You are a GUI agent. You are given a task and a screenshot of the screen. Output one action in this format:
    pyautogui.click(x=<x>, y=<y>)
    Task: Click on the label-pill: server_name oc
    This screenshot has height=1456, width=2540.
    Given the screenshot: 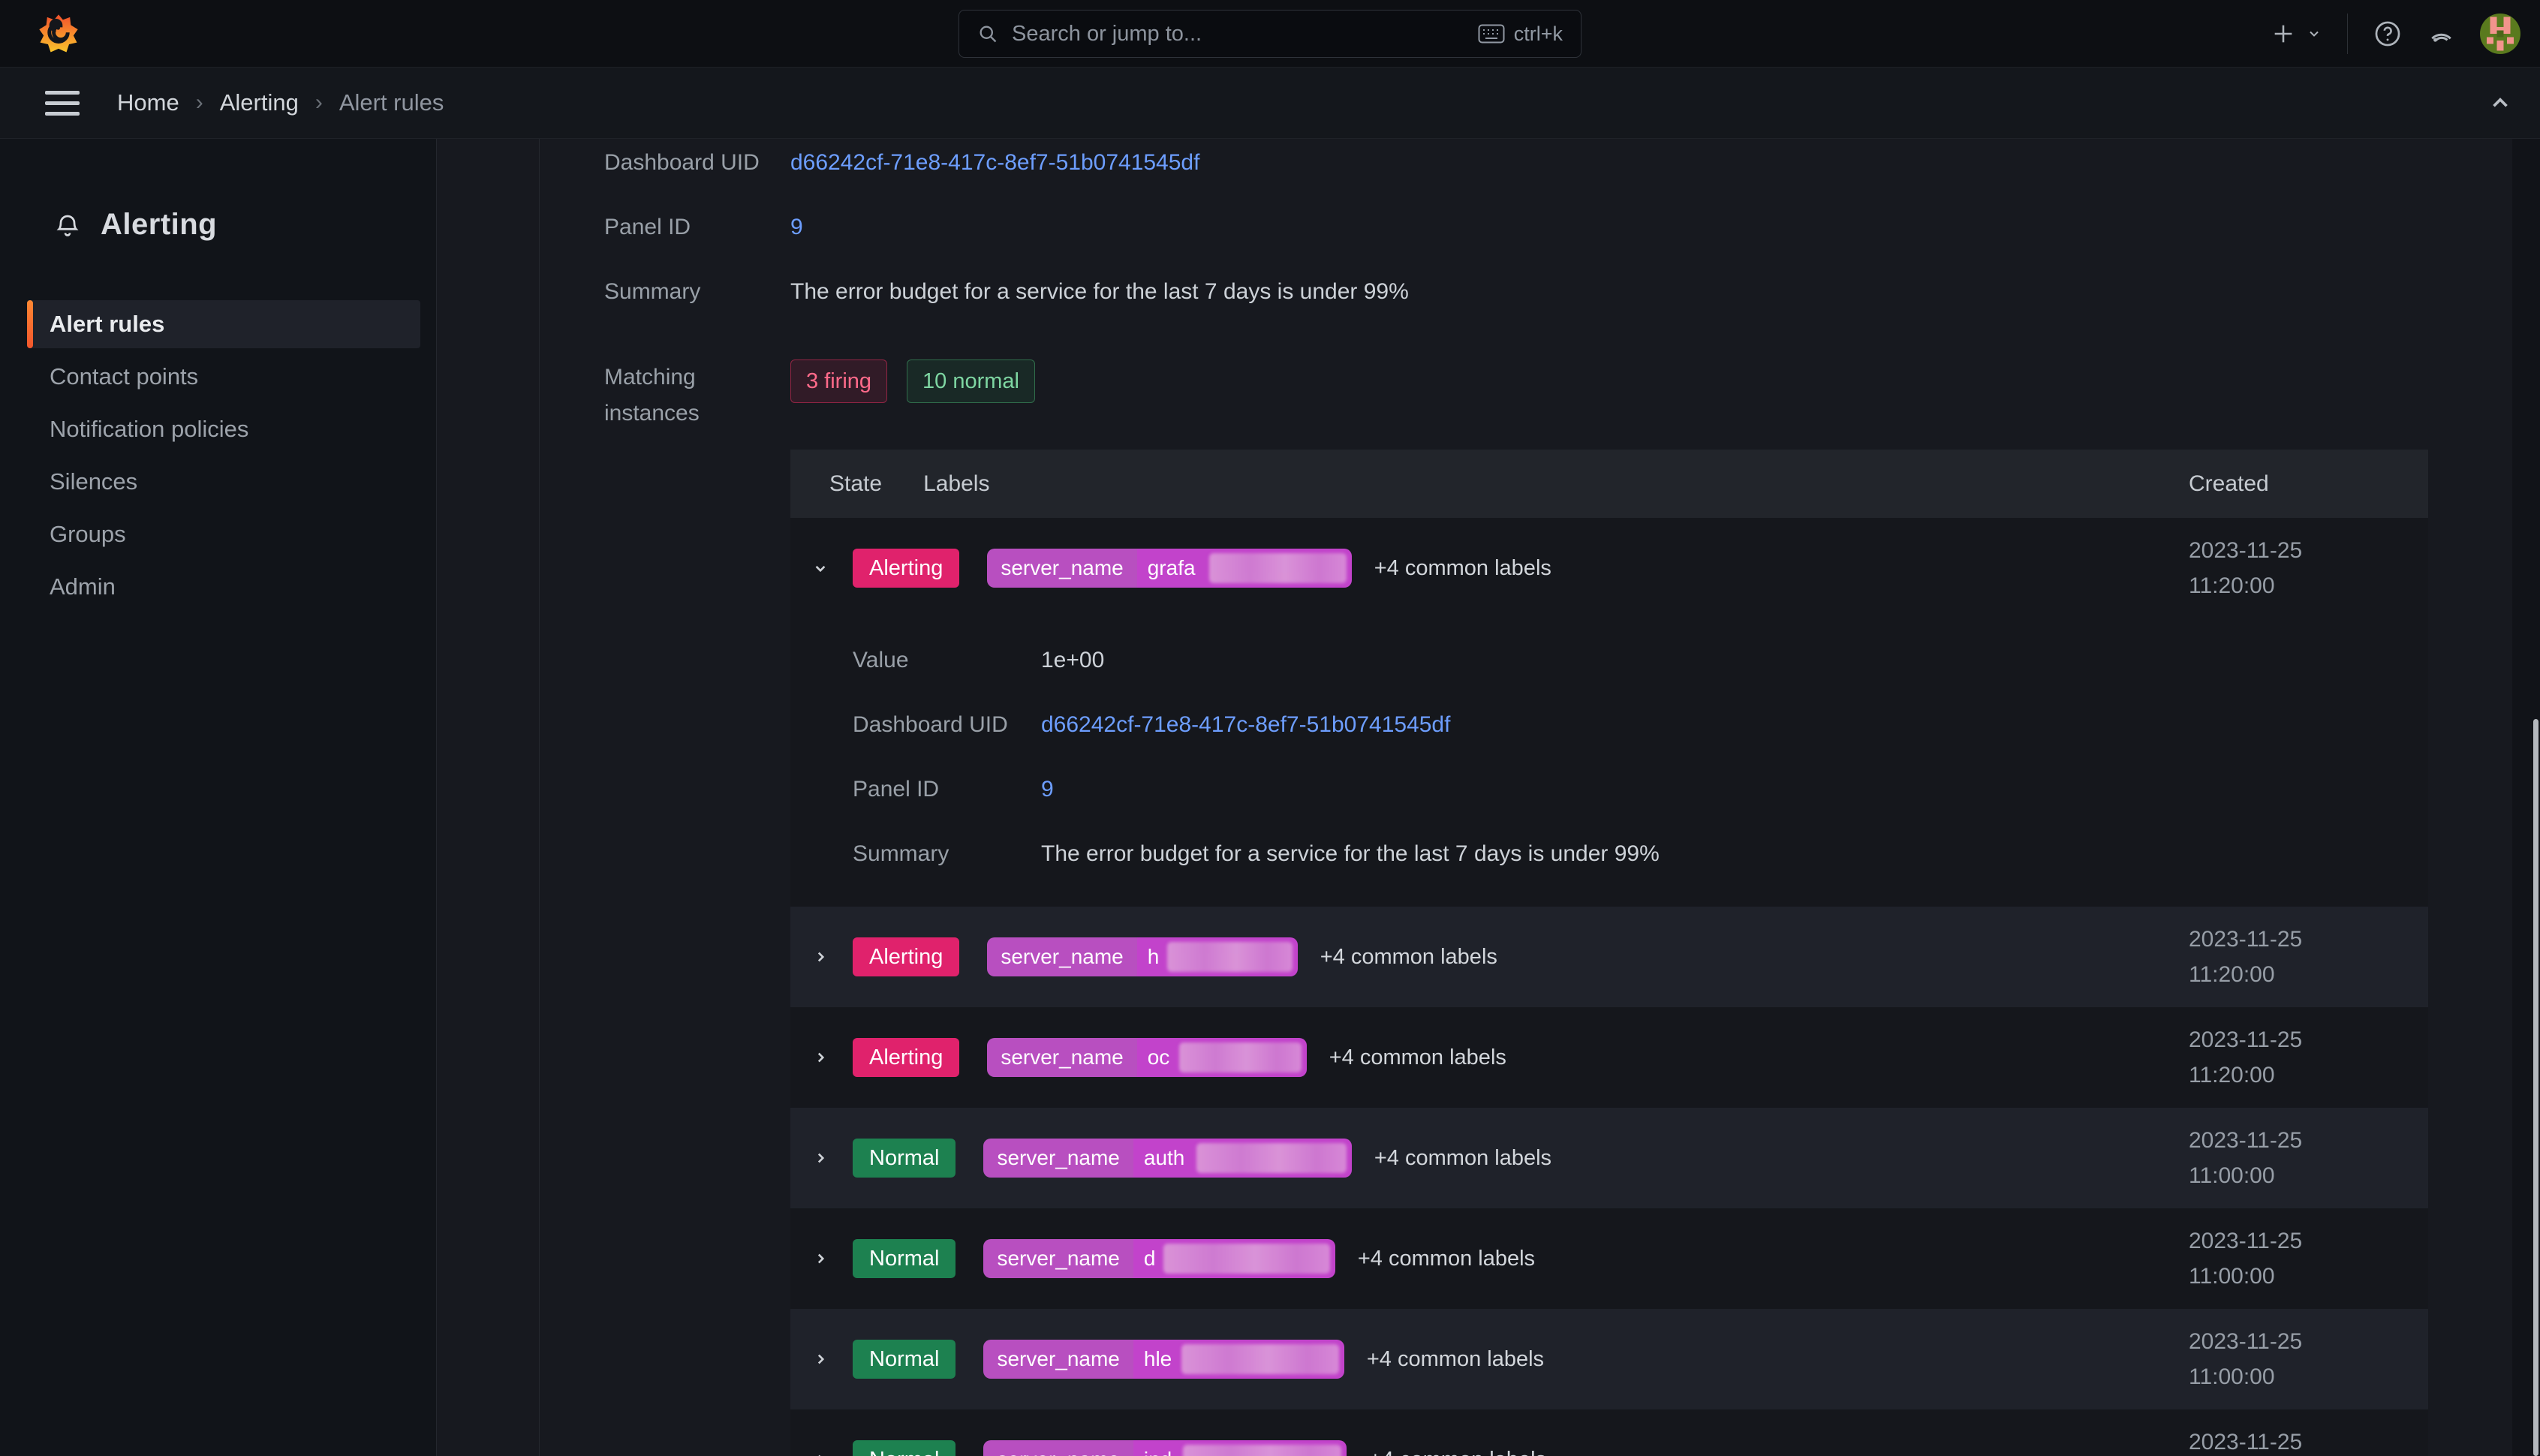 What is the action you would take?
    pyautogui.click(x=1147, y=1057)
    